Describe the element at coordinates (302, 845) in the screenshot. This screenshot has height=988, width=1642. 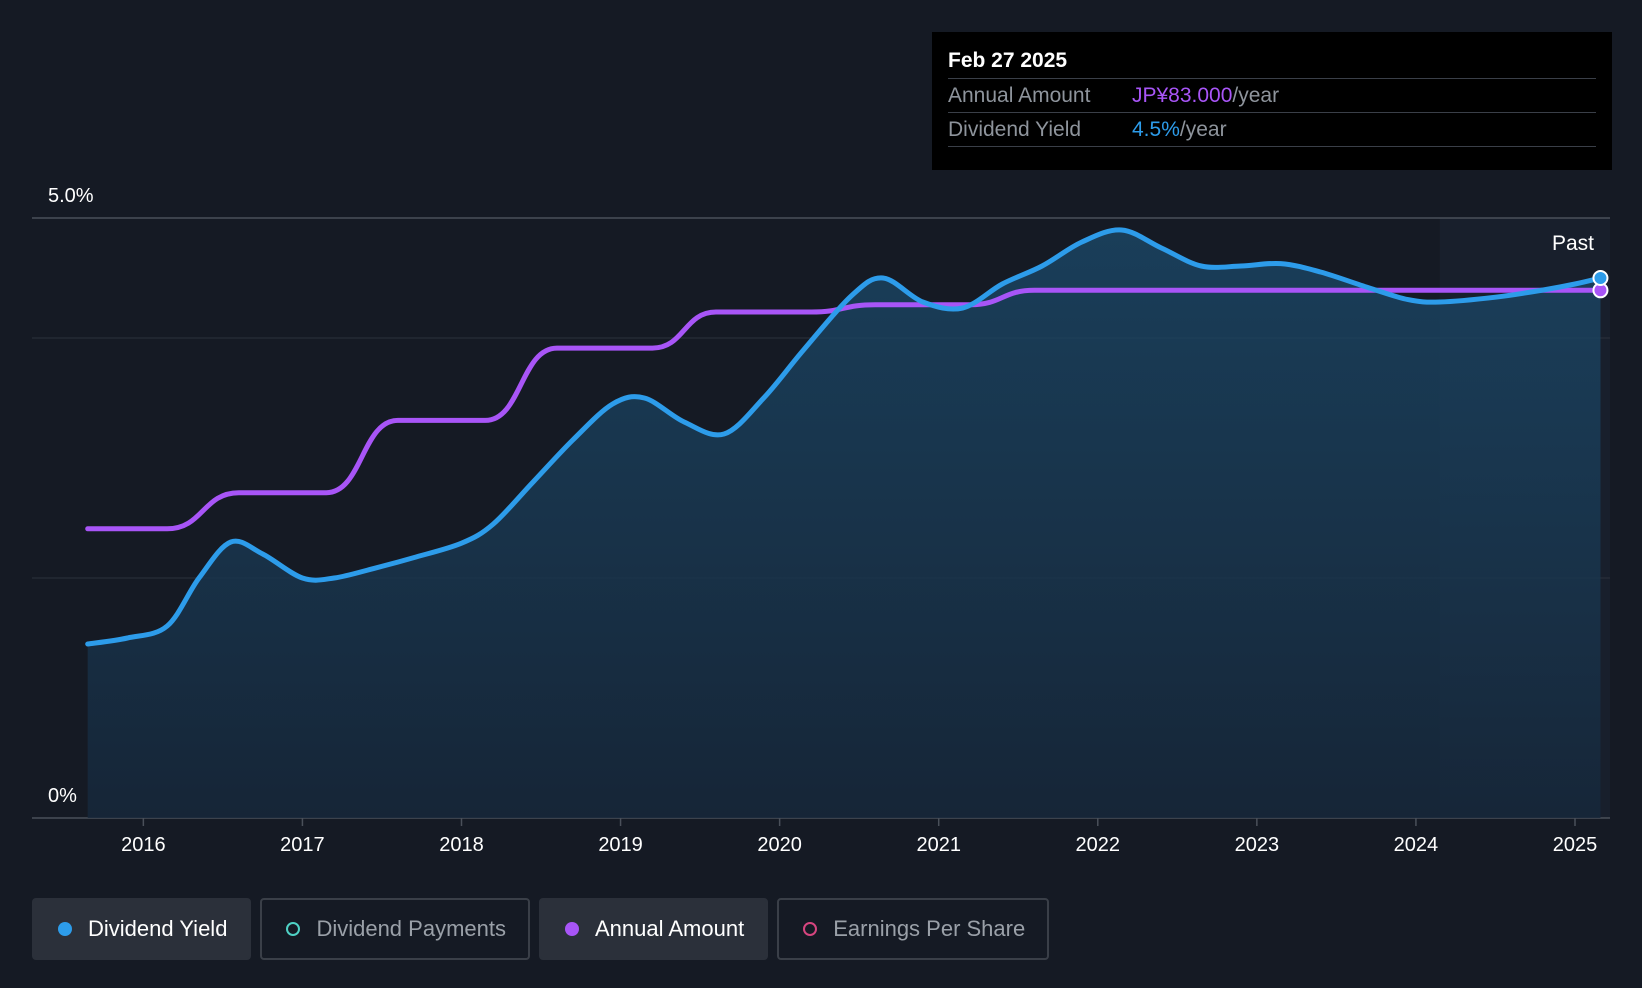
I see `x-tick-label: 2017` at that location.